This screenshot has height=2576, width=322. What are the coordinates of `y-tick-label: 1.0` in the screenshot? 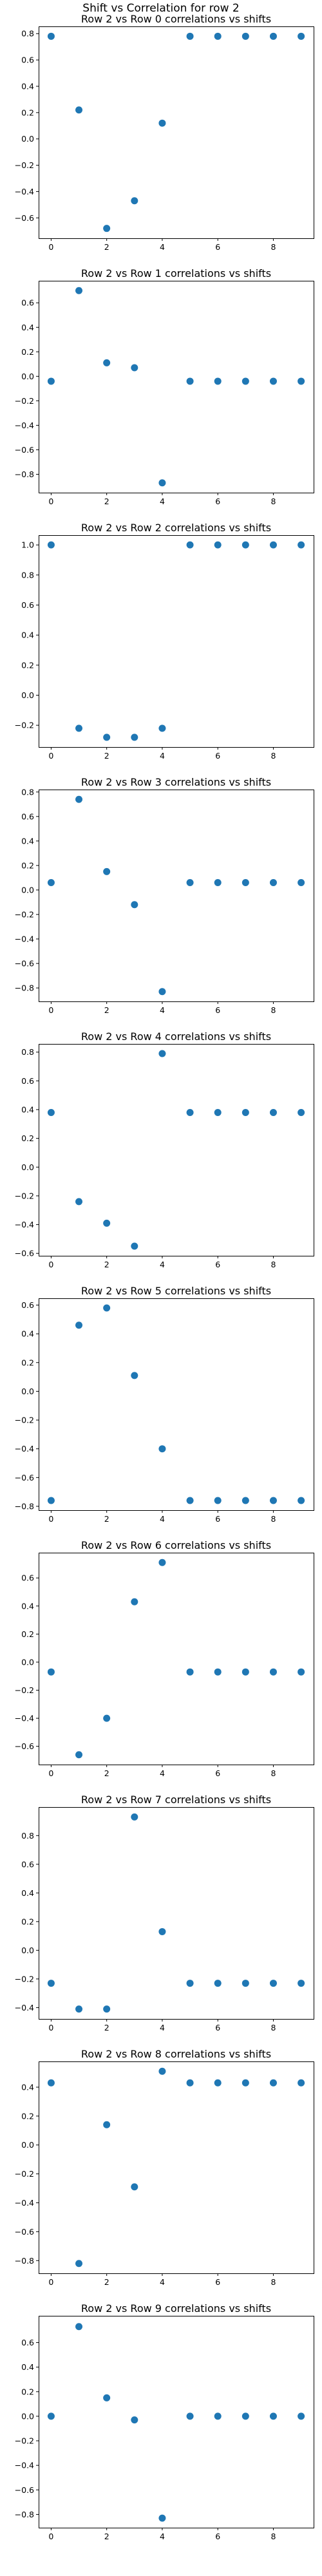 It's located at (28, 545).